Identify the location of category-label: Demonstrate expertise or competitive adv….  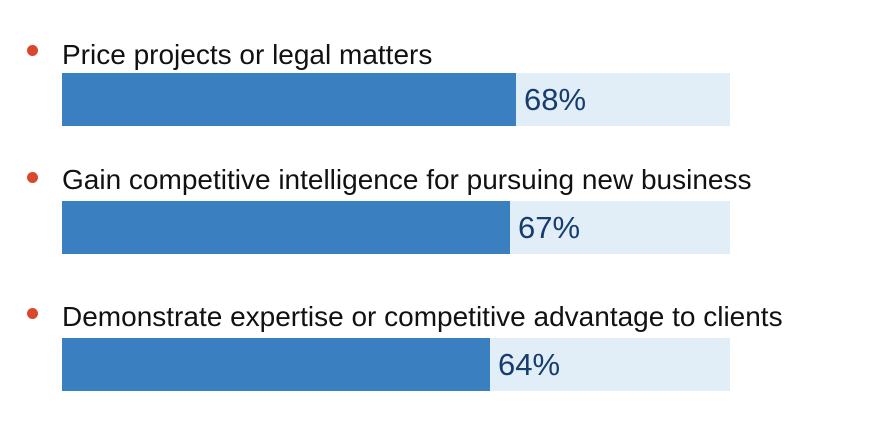
(422, 316).